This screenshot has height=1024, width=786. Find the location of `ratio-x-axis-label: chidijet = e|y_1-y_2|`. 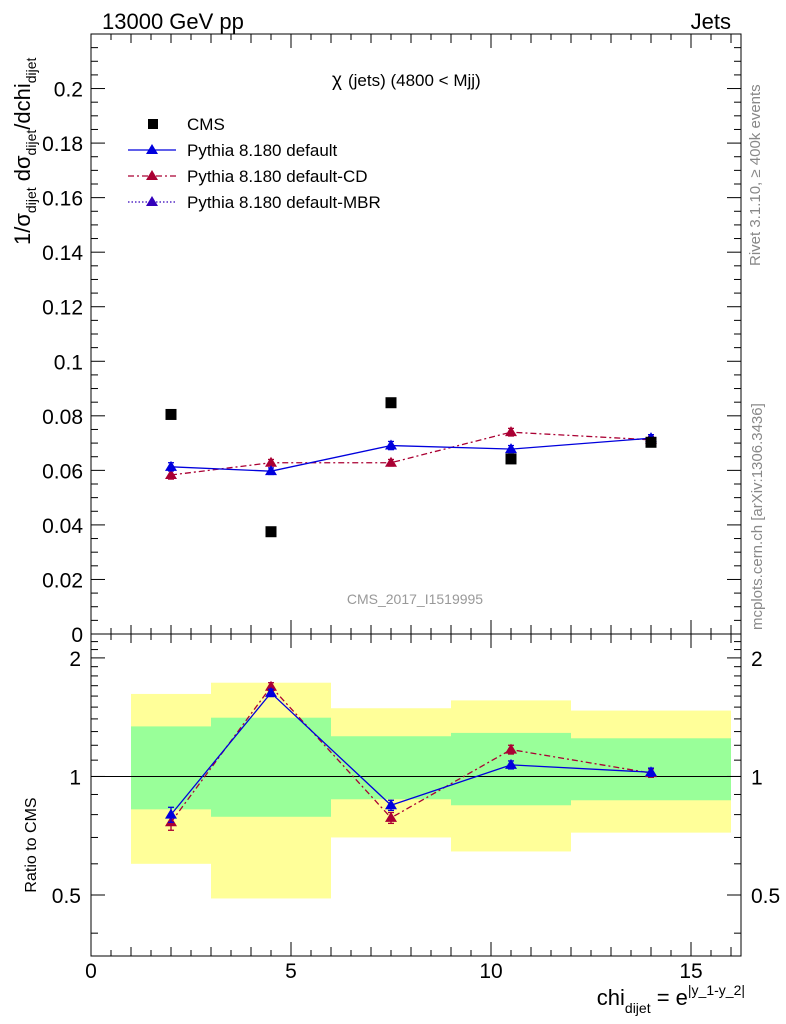

ratio-x-axis-label: chidijet = e|y_1-y_2| is located at coordinates (671, 999).